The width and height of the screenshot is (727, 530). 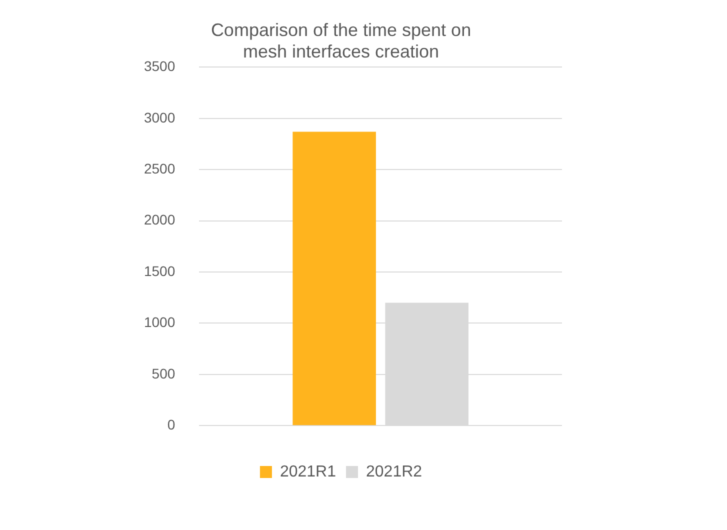 I want to click on y-tick-label: 500, so click(x=164, y=373).